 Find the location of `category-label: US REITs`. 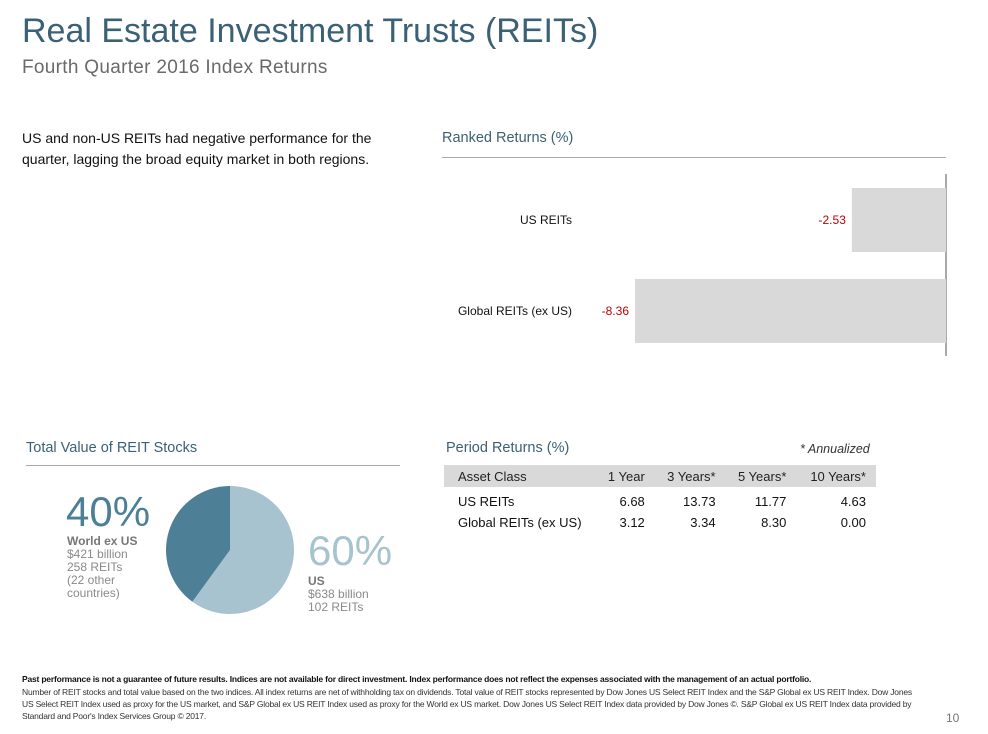

category-label: US REITs is located at coordinates (546, 220).